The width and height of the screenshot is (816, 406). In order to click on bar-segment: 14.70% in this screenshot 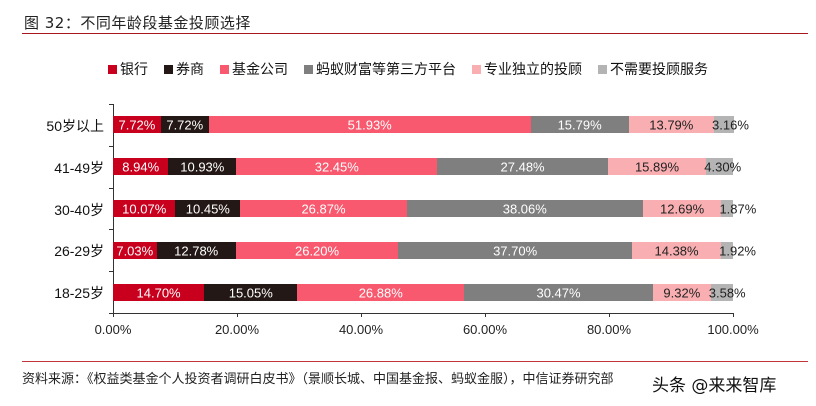, I will do `click(159, 292)`.